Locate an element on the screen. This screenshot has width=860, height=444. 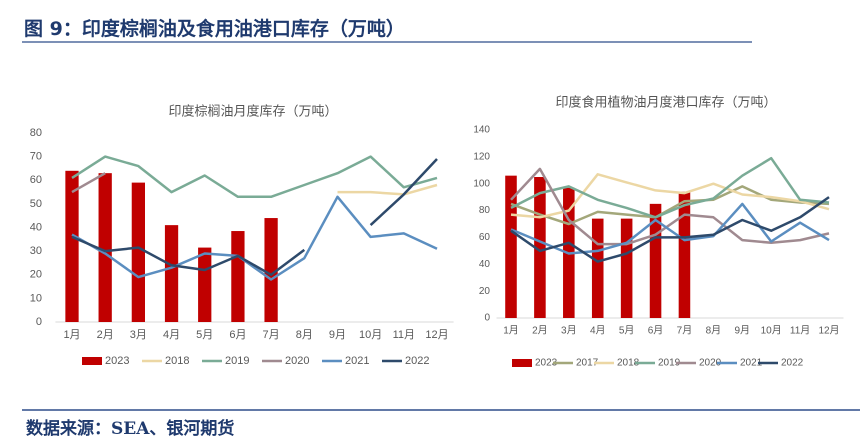
chart-title: 印度棕榈油月度库存（万吨） is located at coordinates (252, 110).